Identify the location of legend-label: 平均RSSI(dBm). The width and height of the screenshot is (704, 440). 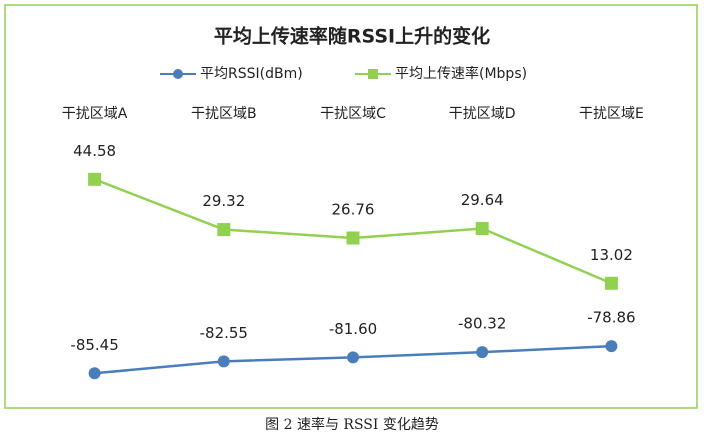
(251, 74).